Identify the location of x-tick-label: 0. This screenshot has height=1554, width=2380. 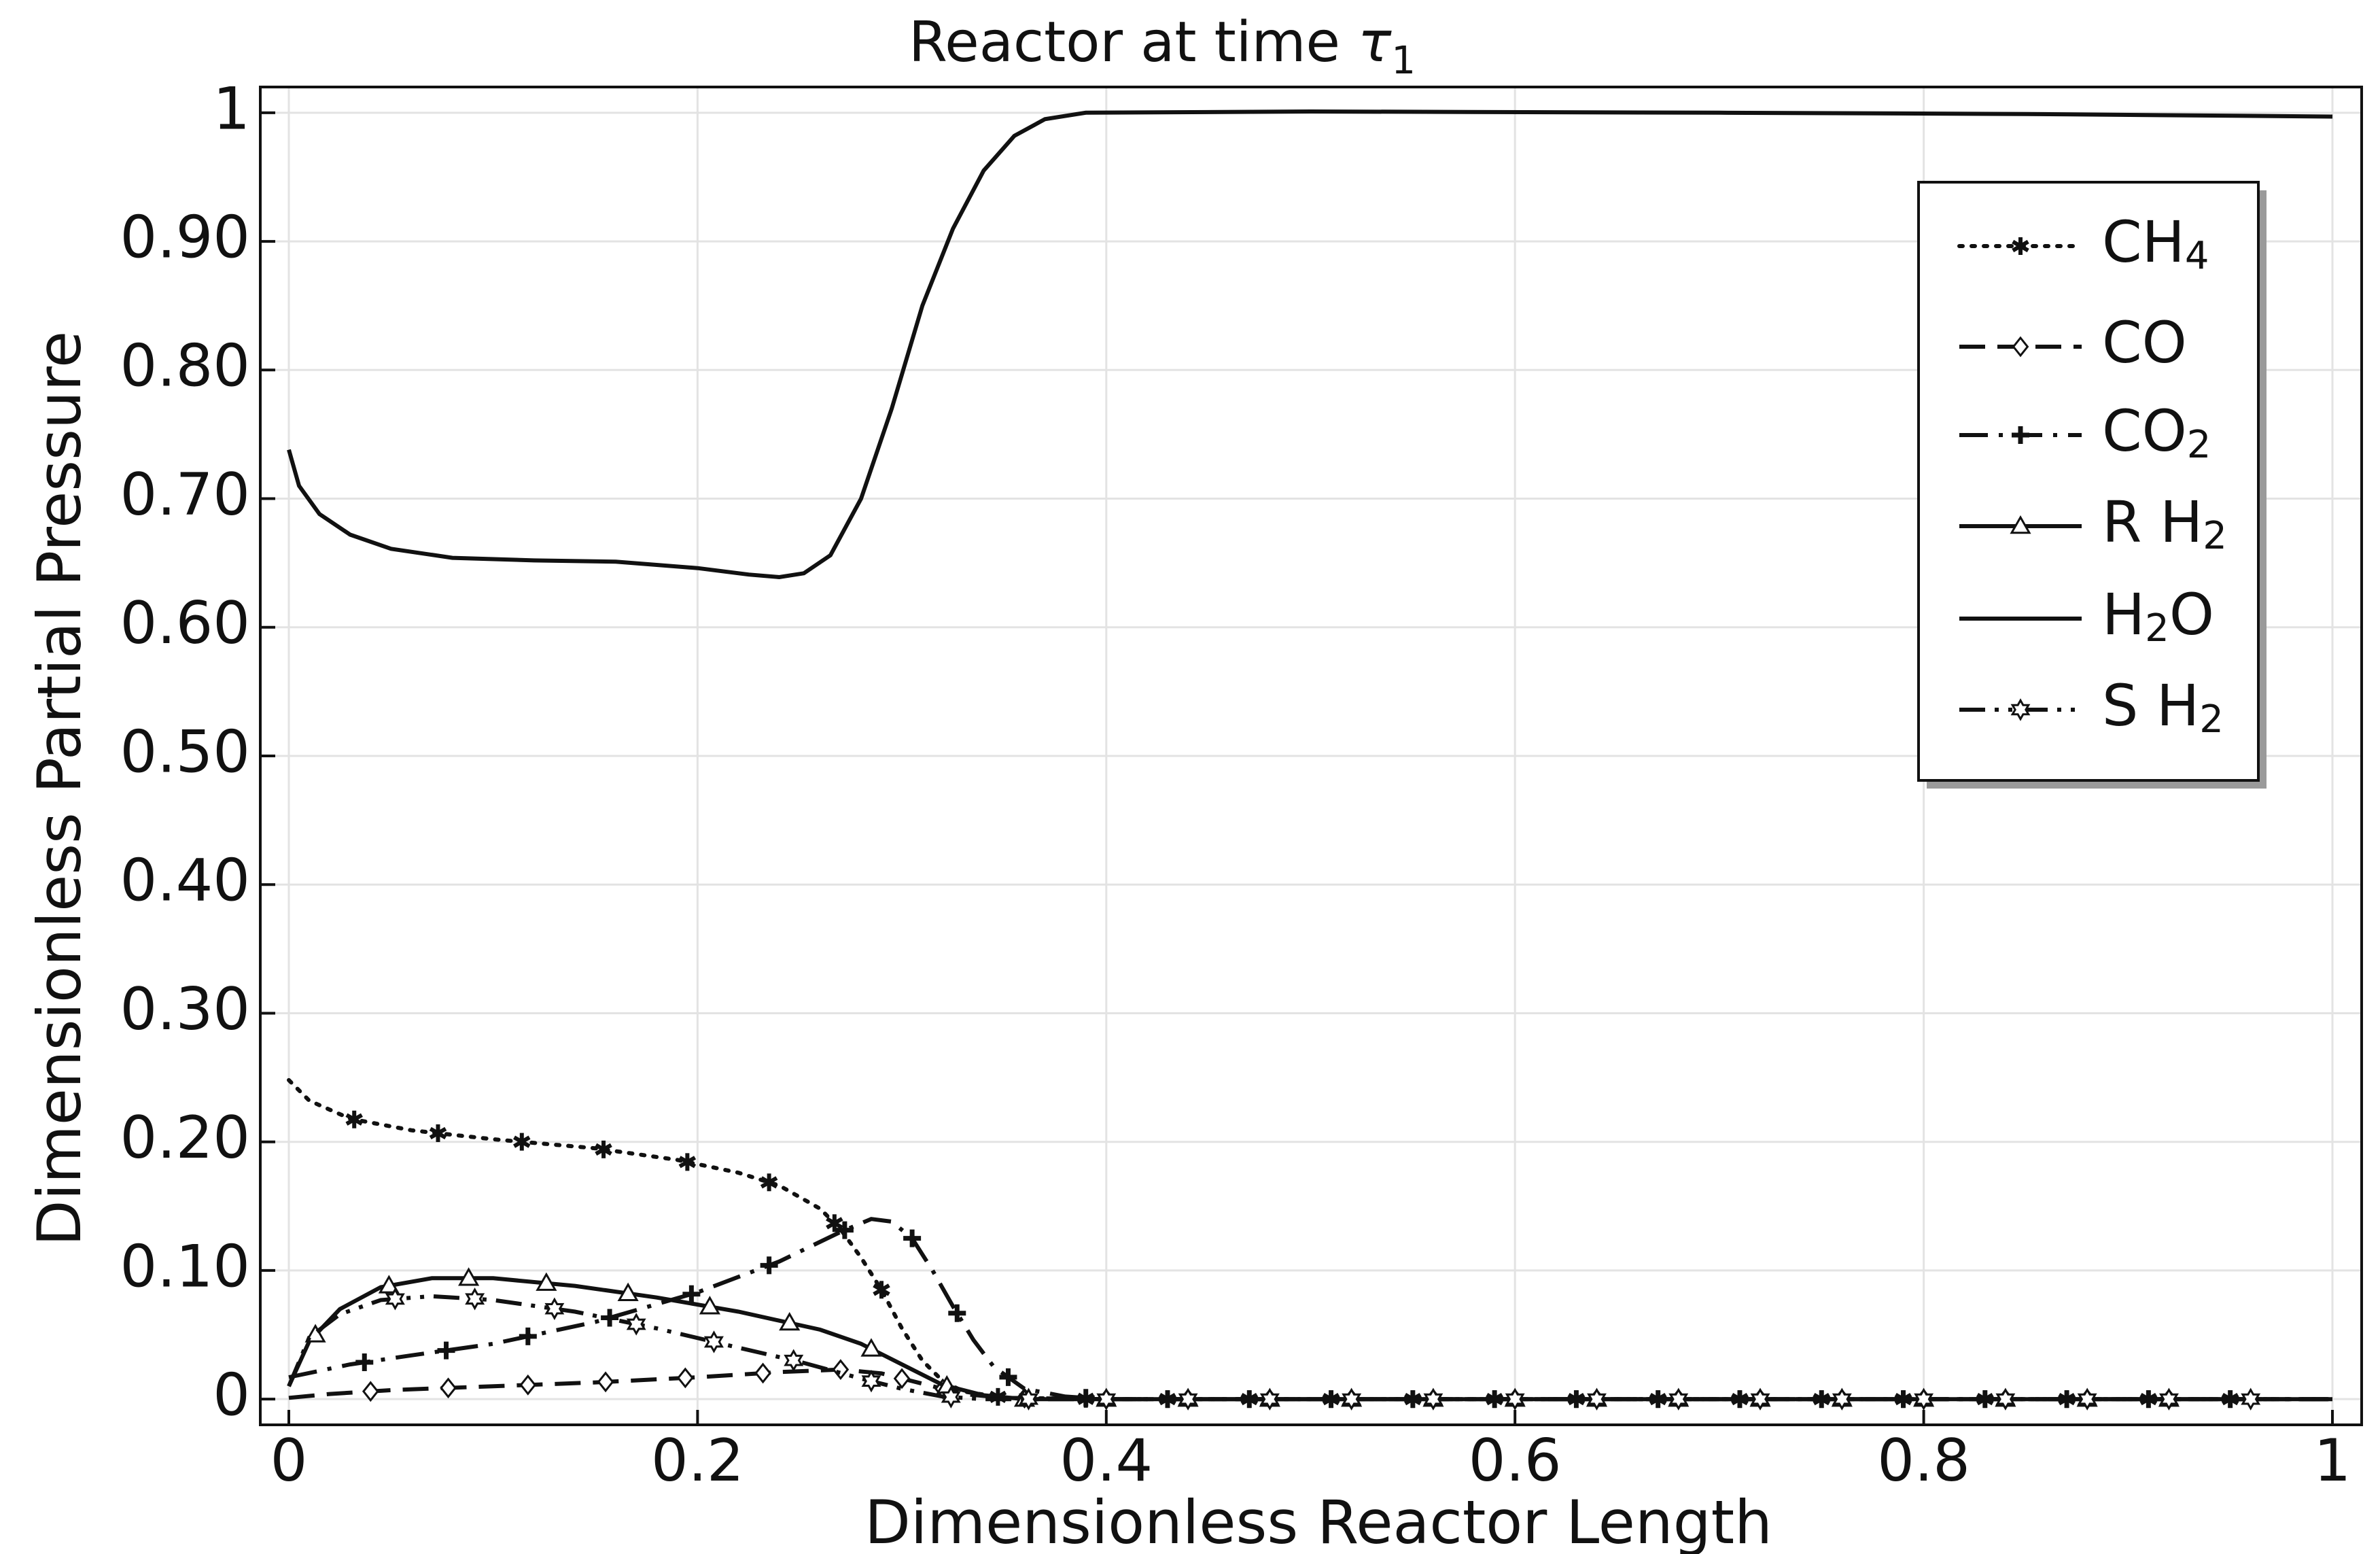
(289, 1461).